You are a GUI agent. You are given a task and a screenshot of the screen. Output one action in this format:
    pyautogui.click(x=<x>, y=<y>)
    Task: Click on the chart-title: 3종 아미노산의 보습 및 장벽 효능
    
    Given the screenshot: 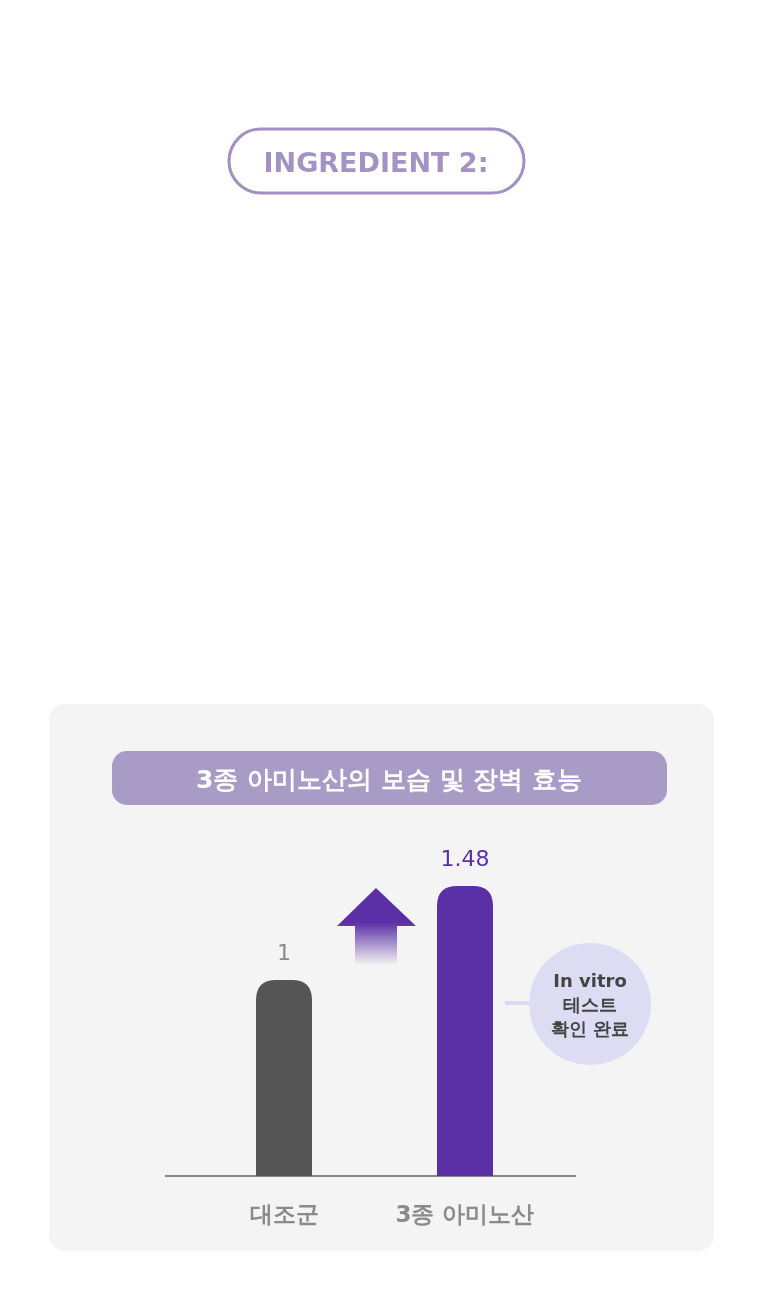 What is the action you would take?
    pyautogui.click(x=389, y=779)
    